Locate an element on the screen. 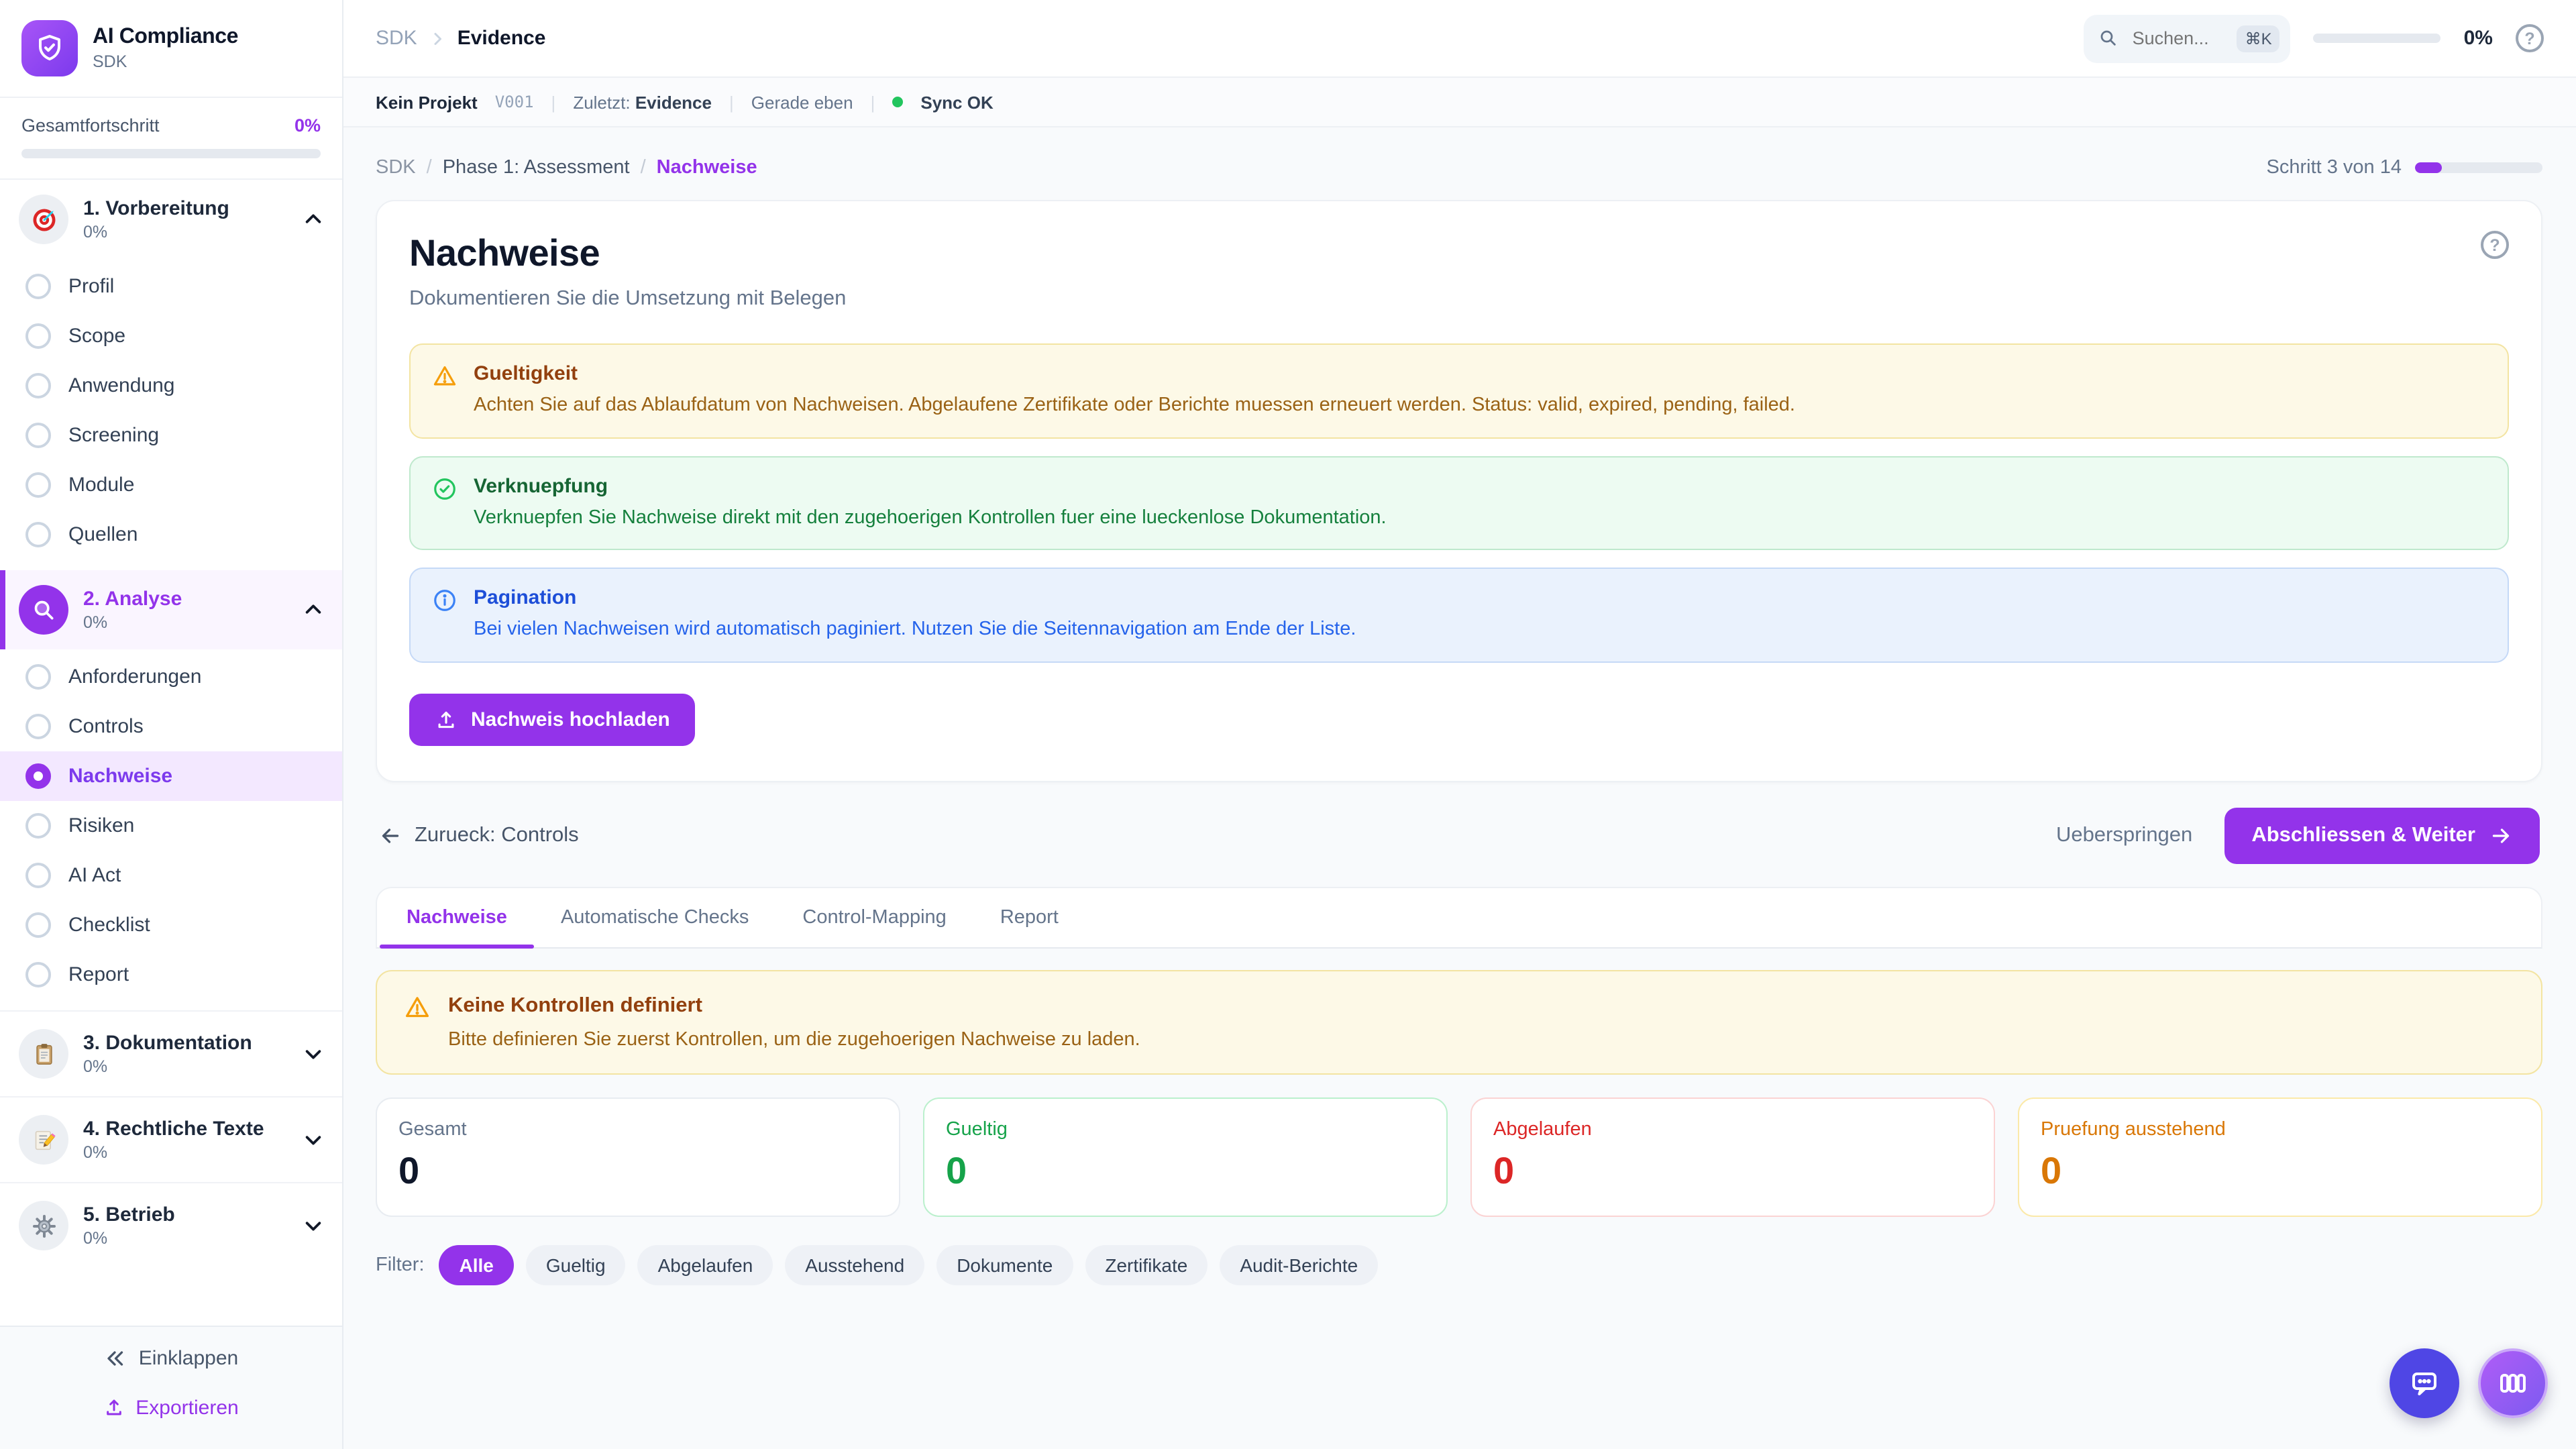 The image size is (2576, 1449). breadcrumb-current-page: Nachweise is located at coordinates (706, 167).